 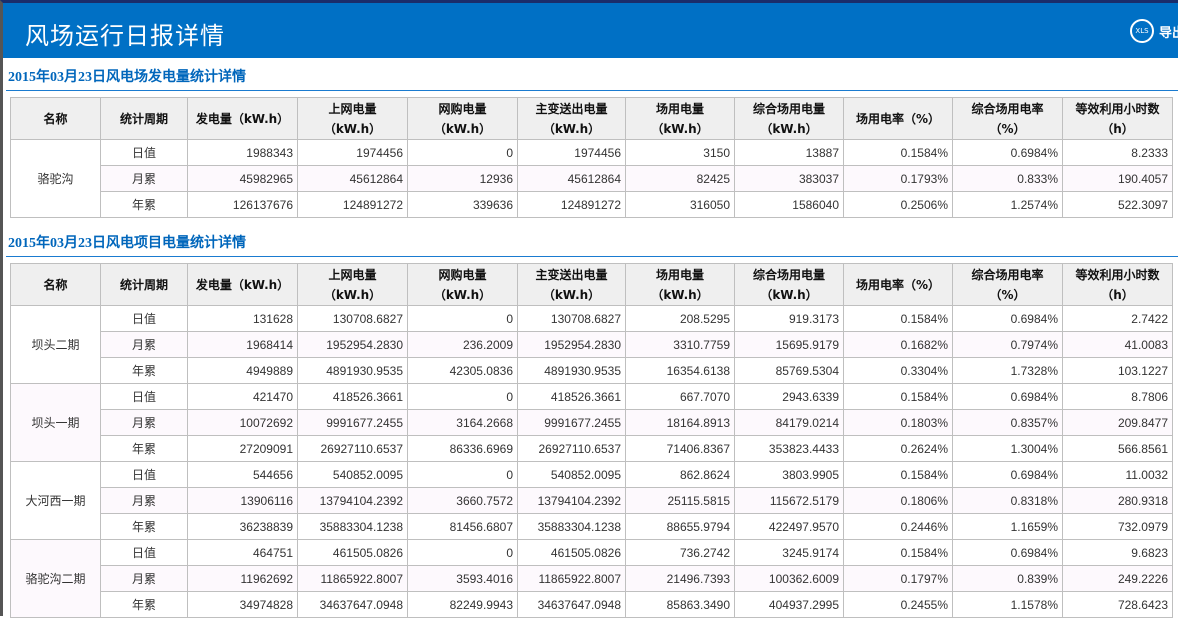 I want to click on xls-icon: XLS, so click(x=1142, y=31).